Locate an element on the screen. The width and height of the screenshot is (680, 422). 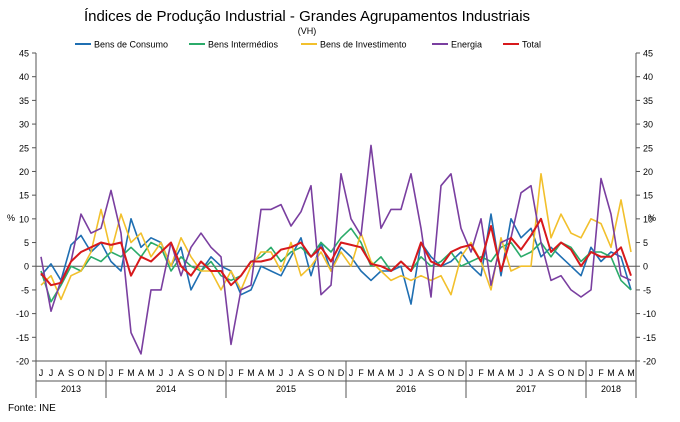
y-tick-label-left: 35 is located at coordinates (24, 101).